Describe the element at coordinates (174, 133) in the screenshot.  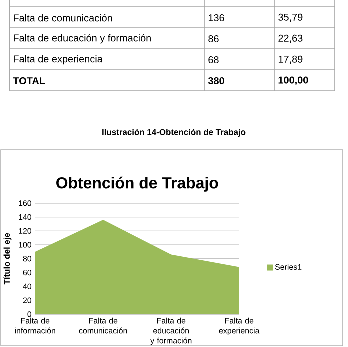
I see `text: Ilustración 14-Obtención de Trabajo` at that location.